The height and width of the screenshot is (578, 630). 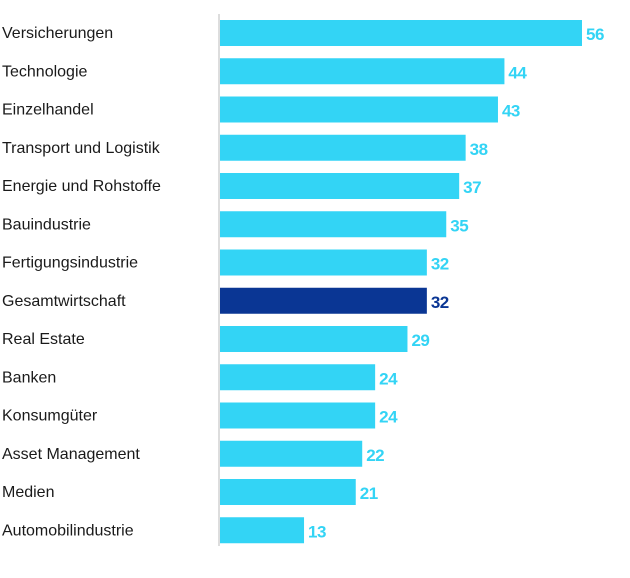 What do you see at coordinates (511, 111) in the screenshot?
I see `value-label-einzelhandel: 43` at bounding box center [511, 111].